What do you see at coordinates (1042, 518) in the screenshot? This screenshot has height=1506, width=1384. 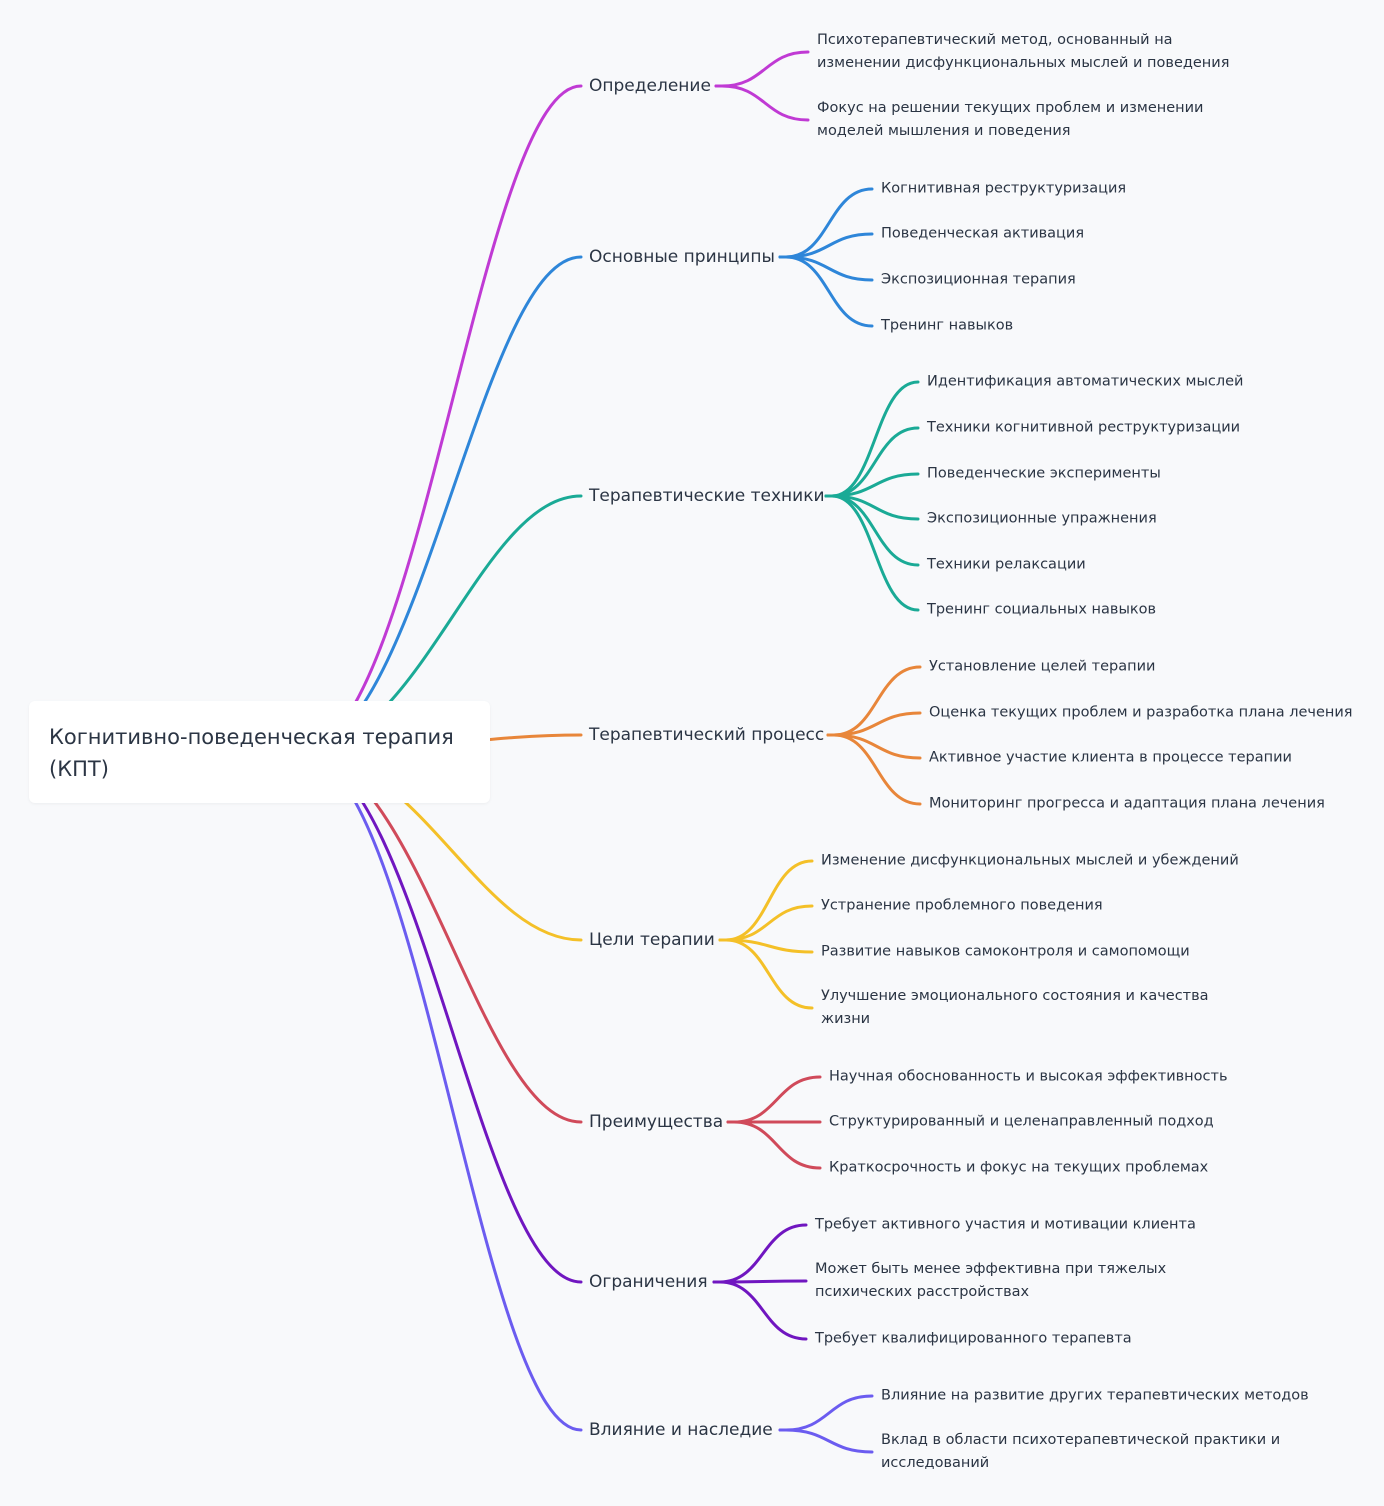 I see `child-node: Экспозиционные упражнения` at bounding box center [1042, 518].